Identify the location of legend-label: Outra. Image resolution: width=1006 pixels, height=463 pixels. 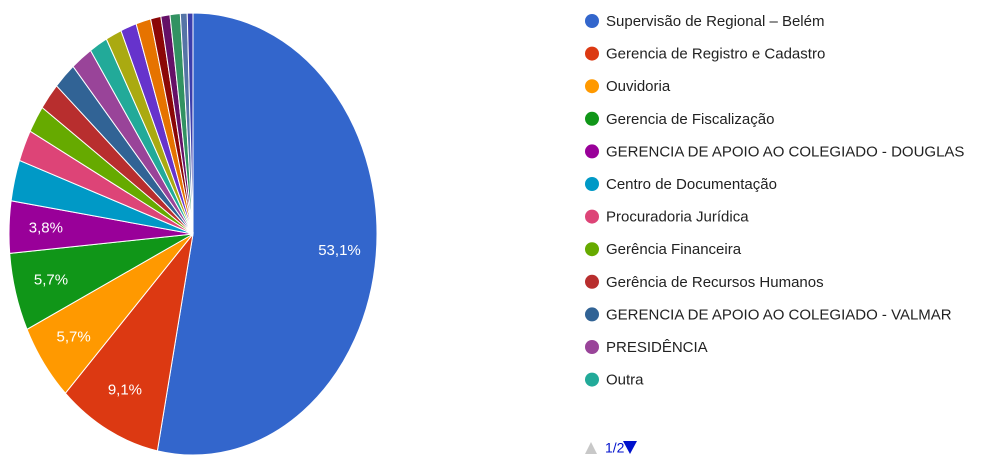
(625, 380).